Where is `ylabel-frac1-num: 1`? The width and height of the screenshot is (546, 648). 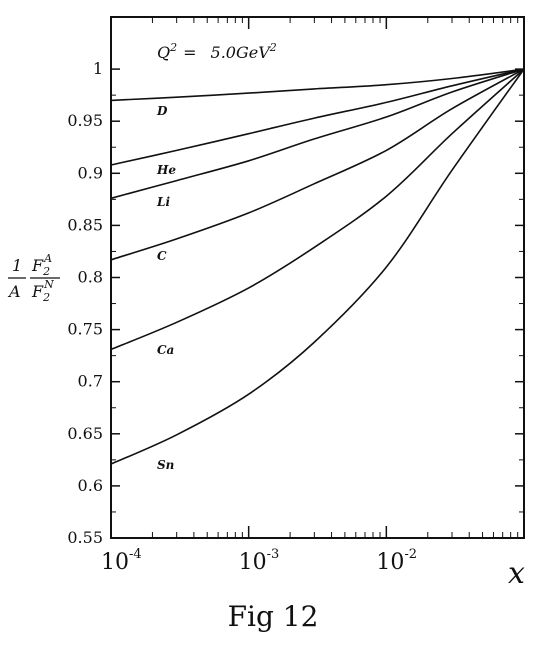 ylabel-frac1-num: 1 is located at coordinates (17, 265).